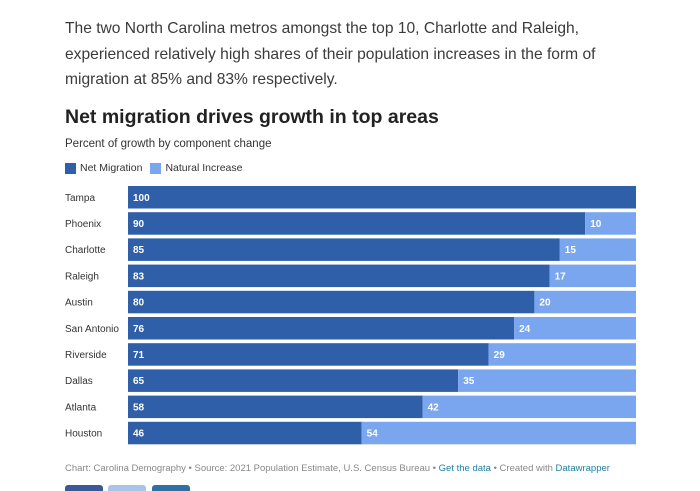  What do you see at coordinates (571, 250) in the screenshot?
I see `data-label-natural-increase-charlotte: 15` at bounding box center [571, 250].